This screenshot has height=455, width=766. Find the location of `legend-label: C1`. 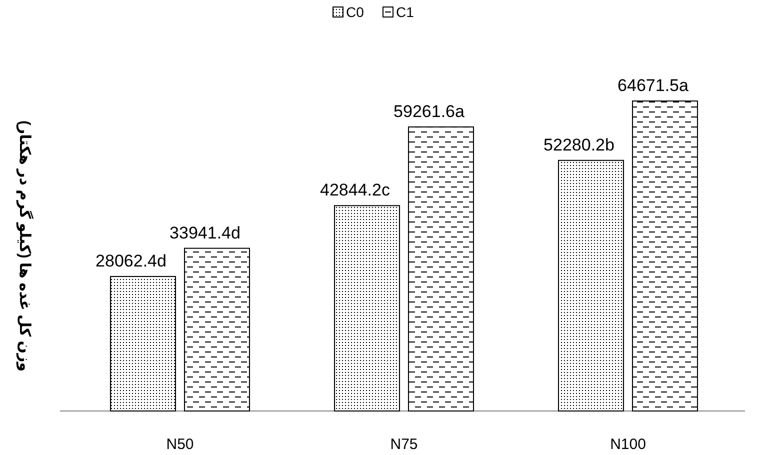

legend-label: C1 is located at coordinates (405, 12).